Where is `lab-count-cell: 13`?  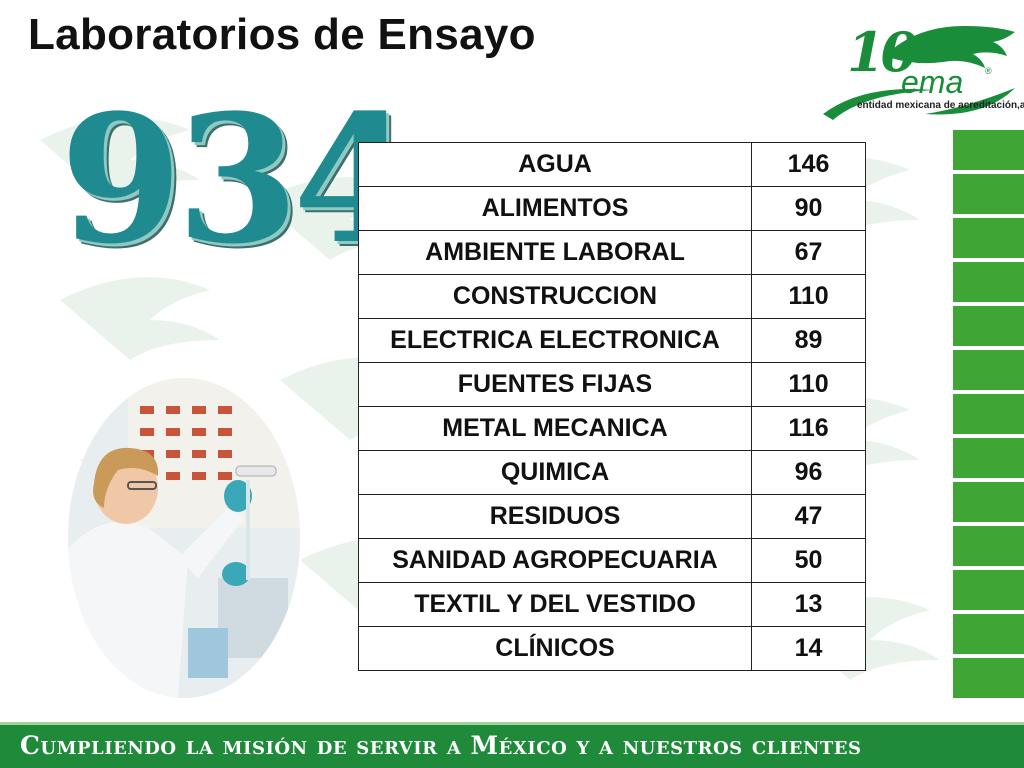
lab-count-cell: 13 is located at coordinates (808, 604).